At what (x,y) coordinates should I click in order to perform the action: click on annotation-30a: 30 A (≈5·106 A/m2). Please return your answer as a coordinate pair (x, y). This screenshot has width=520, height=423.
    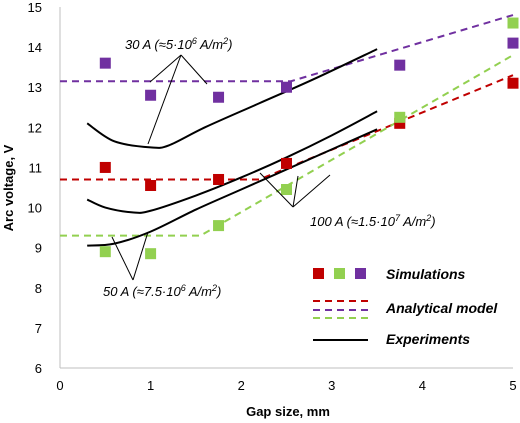
    Looking at the image, I should click on (179, 44).